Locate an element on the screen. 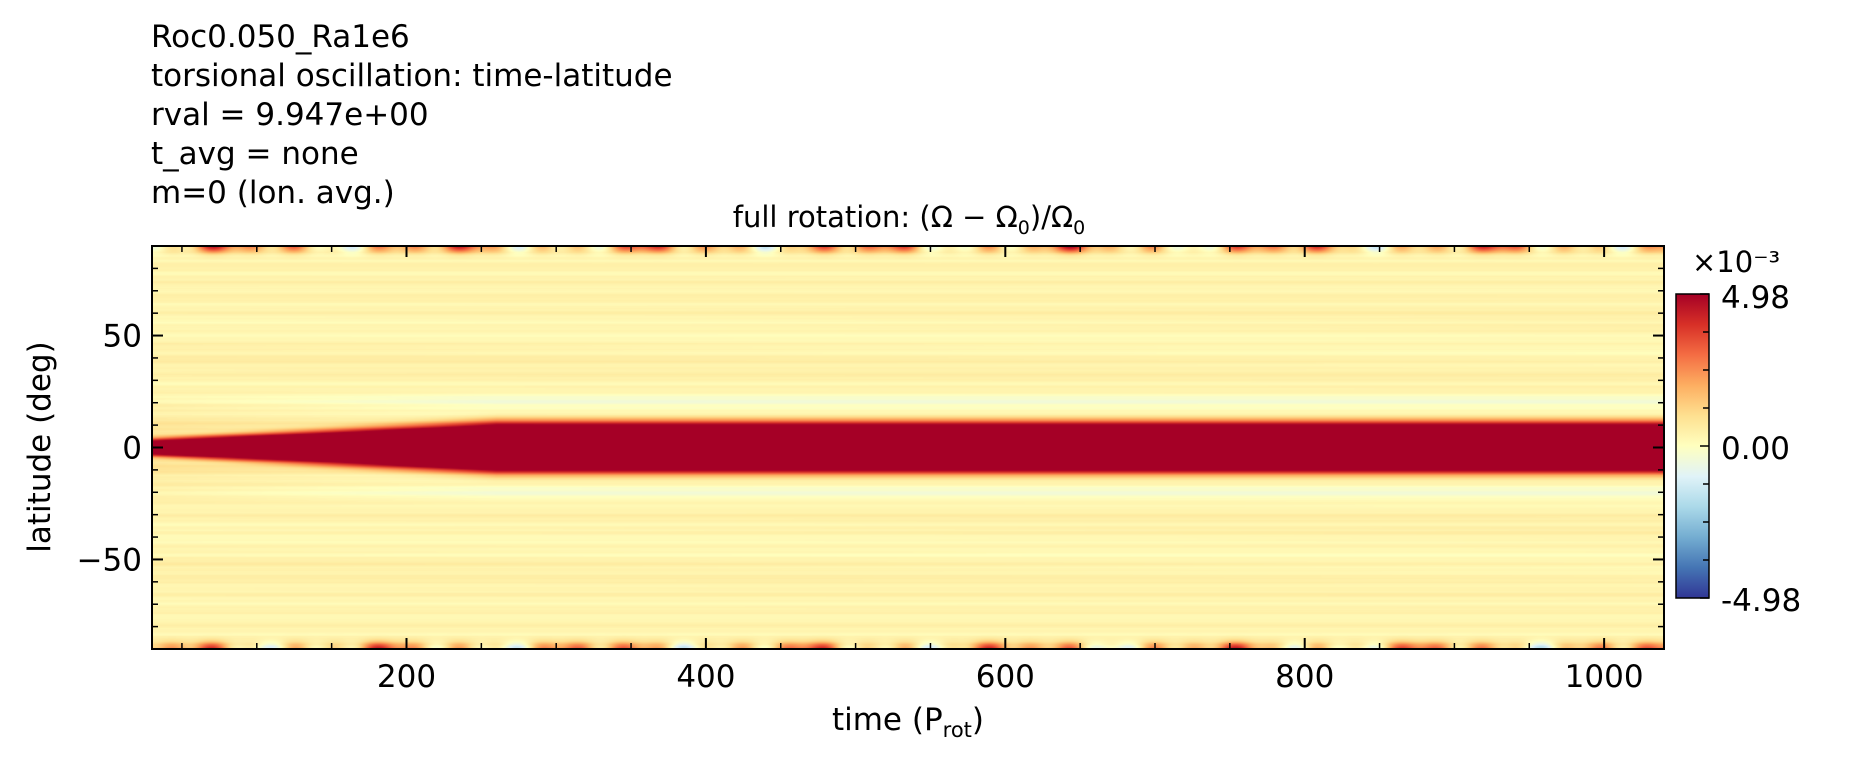  colorbar-multiplier: ×10⁻³ is located at coordinates (1736, 262).